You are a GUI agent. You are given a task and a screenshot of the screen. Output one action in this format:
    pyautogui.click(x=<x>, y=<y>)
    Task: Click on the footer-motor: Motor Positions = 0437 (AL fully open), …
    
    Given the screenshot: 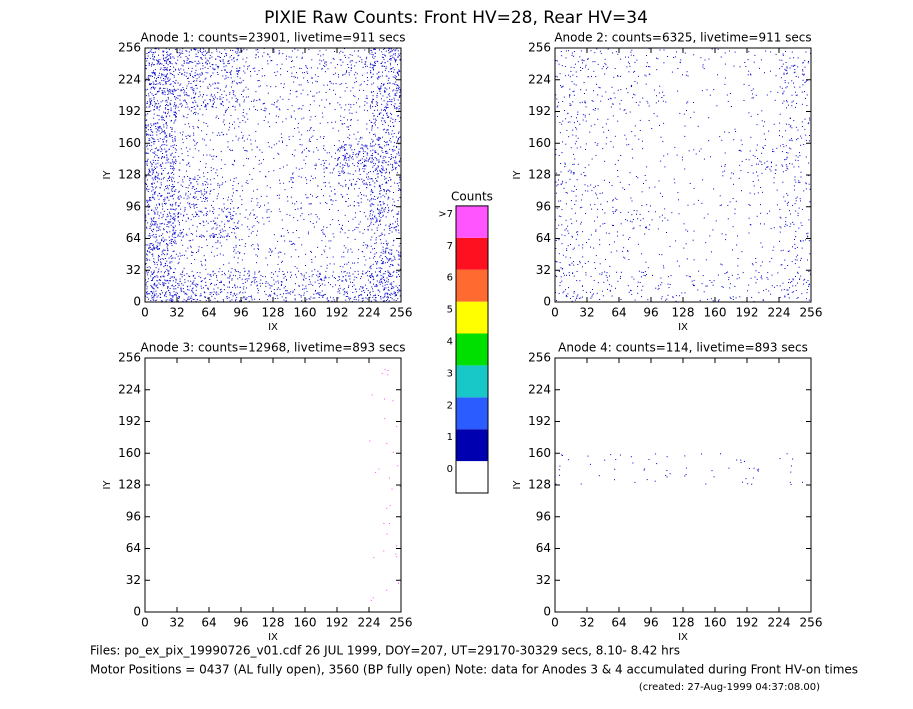 What is the action you would take?
    pyautogui.click(x=474, y=670)
    